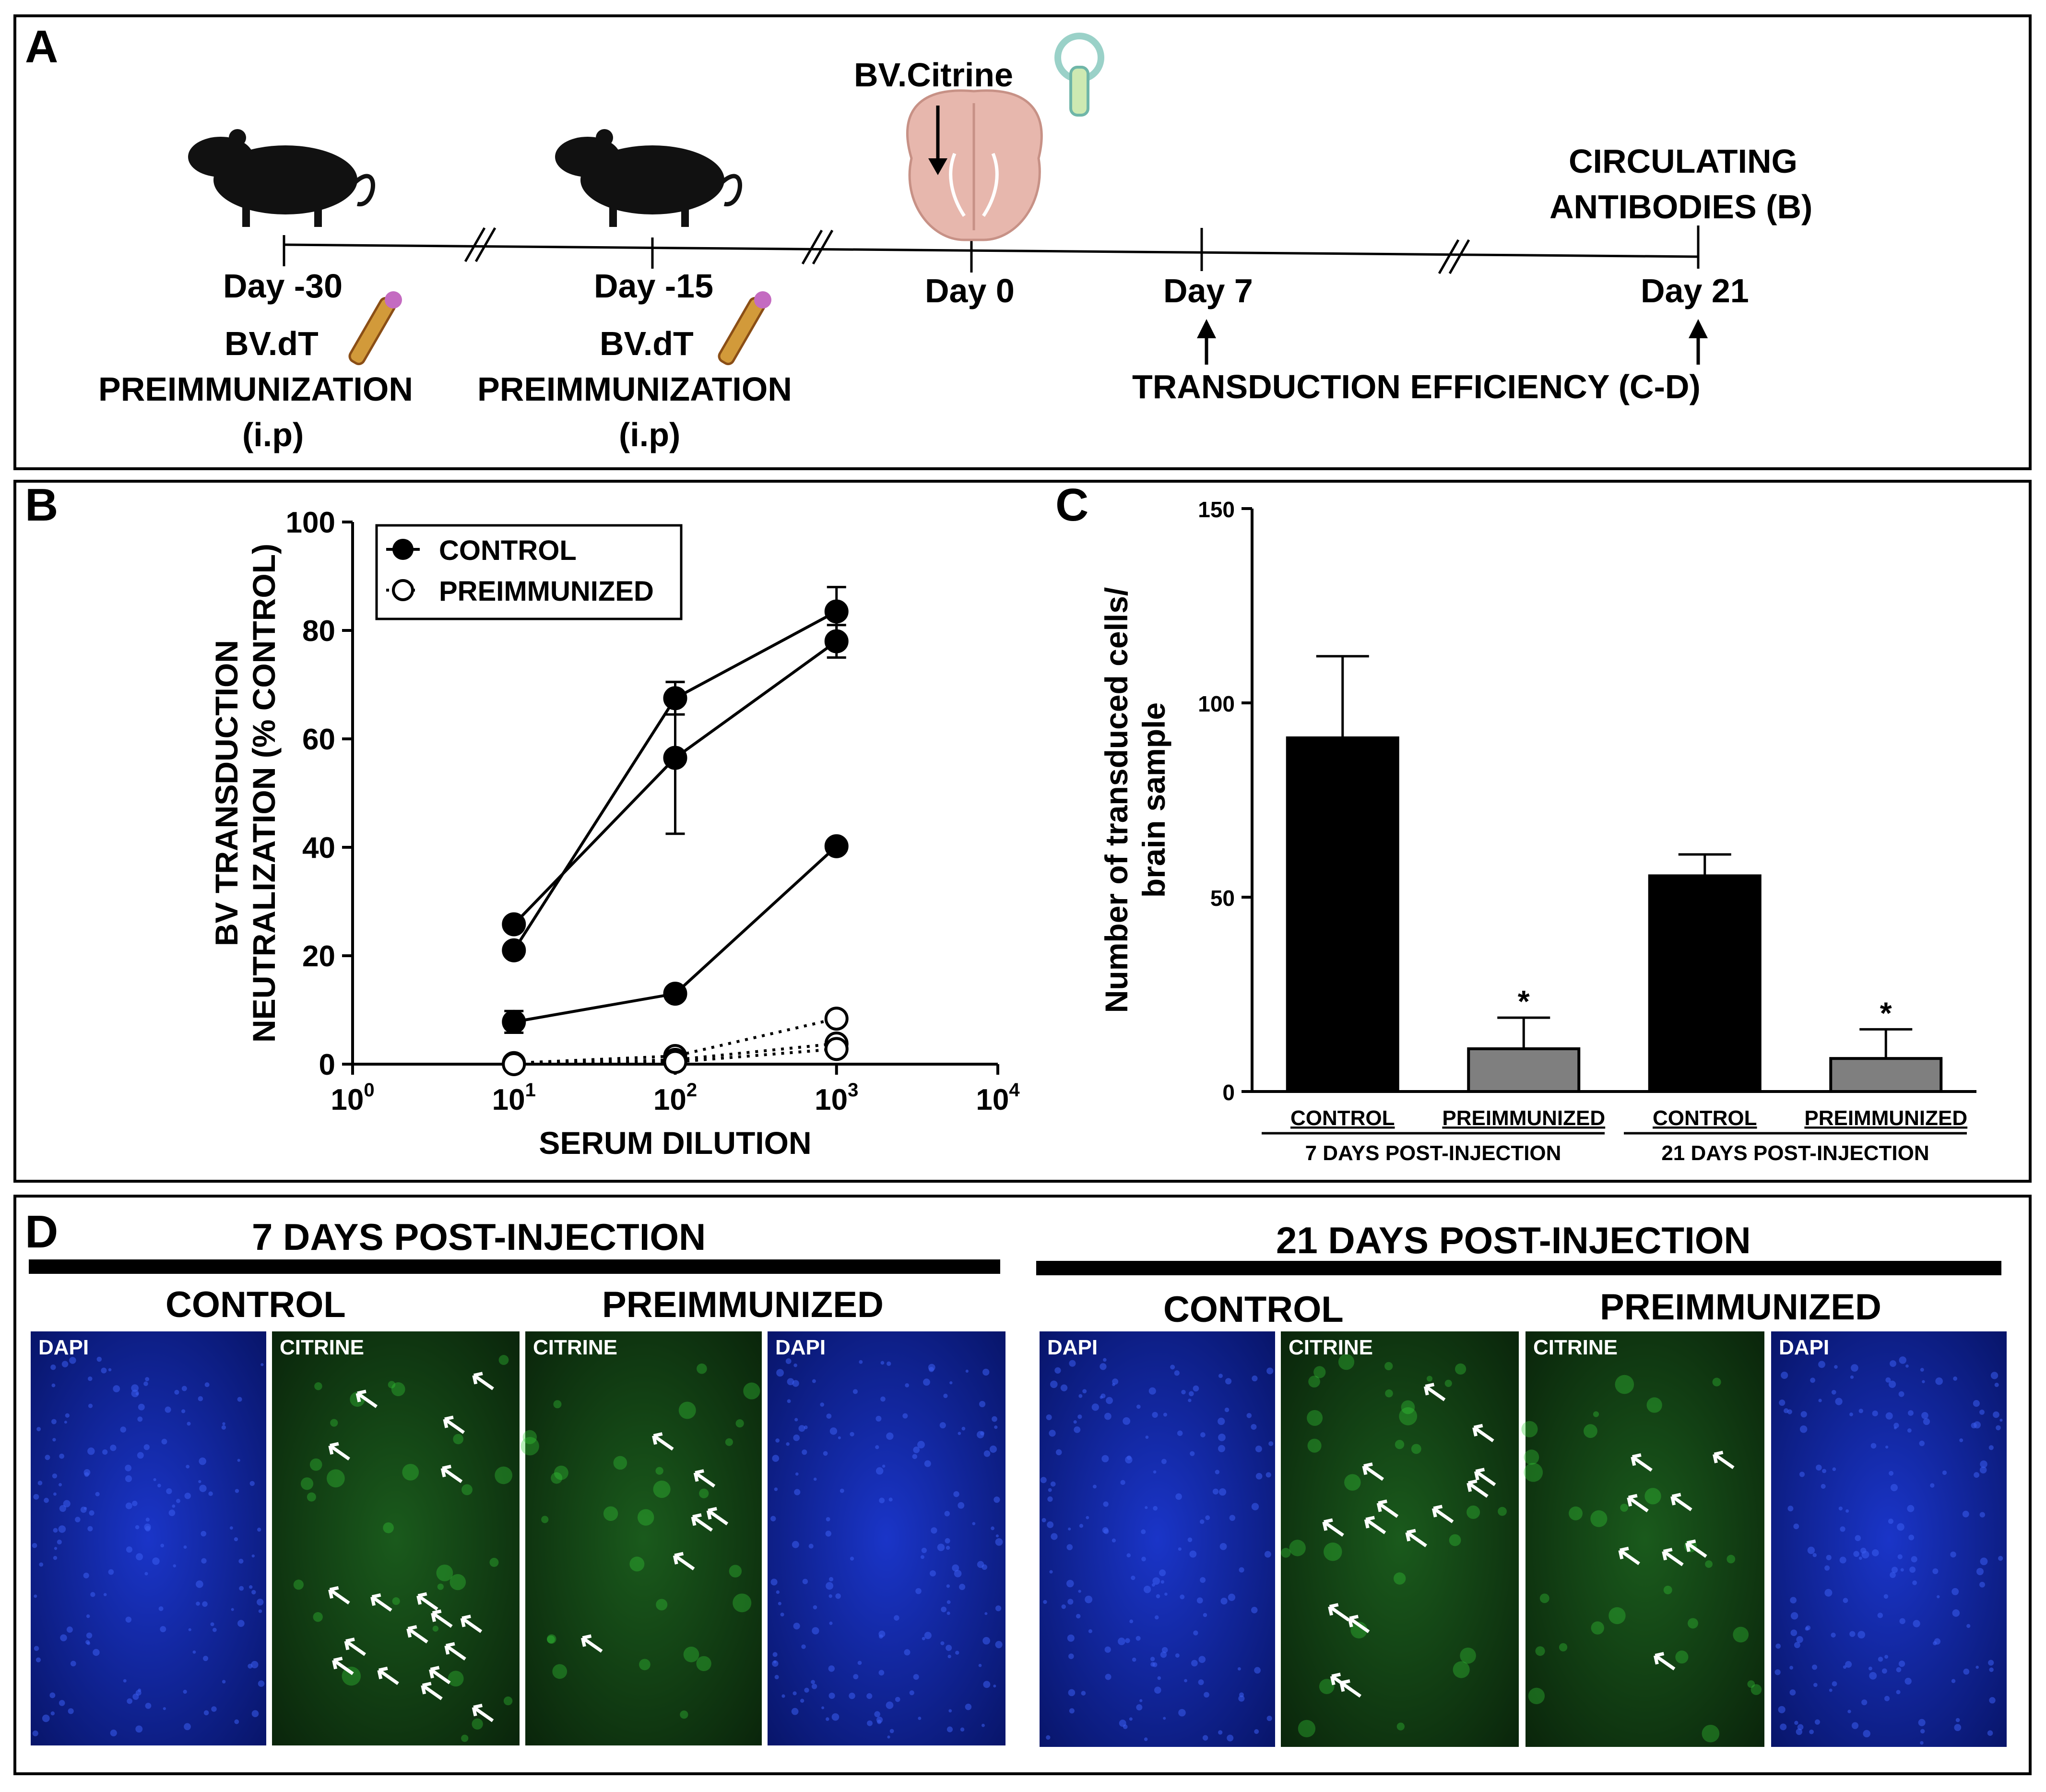 The height and width of the screenshot is (1792, 2046). I want to click on x-tick-label: 104, so click(998, 1098).